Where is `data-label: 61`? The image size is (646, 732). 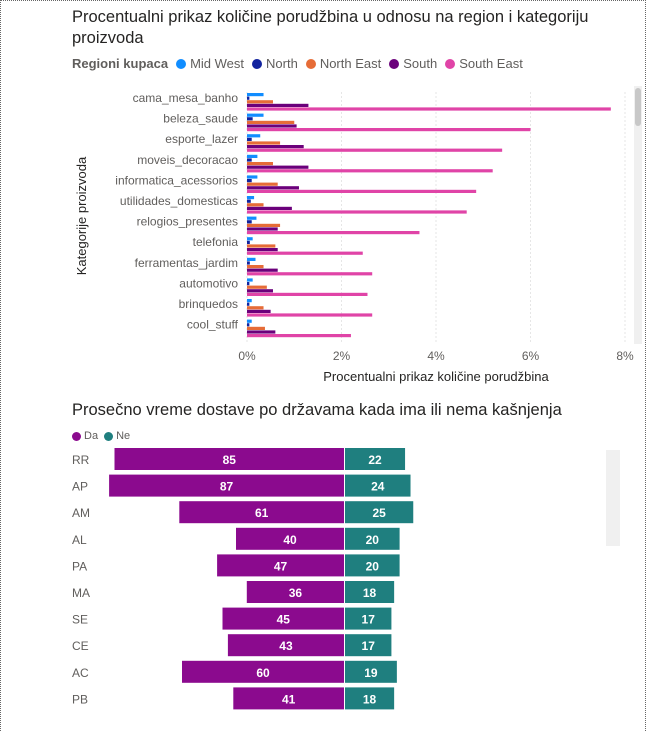
data-label: 61 is located at coordinates (262, 513).